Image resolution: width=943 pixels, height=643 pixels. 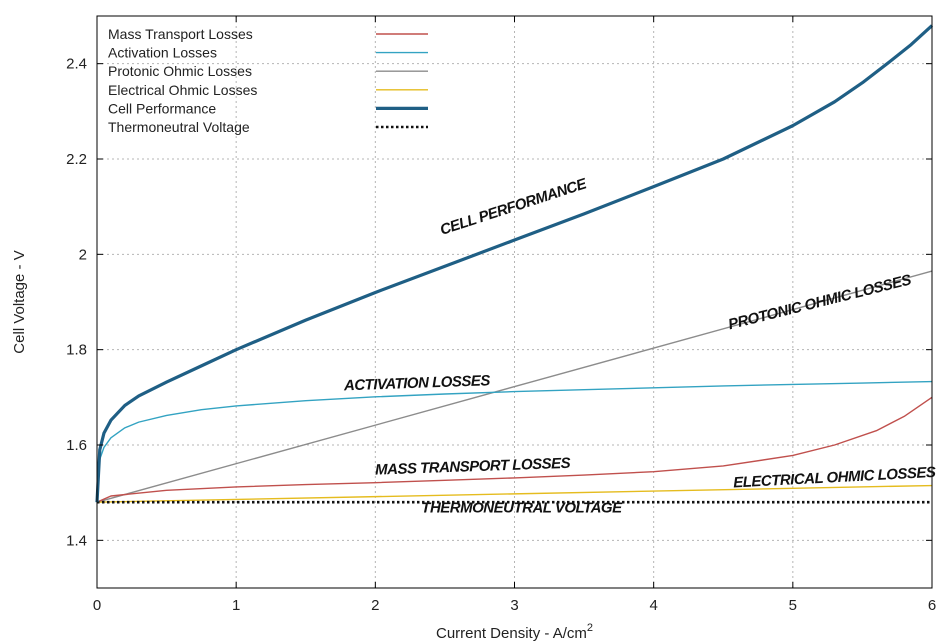 I want to click on x-tick-label: 1, so click(x=236, y=605).